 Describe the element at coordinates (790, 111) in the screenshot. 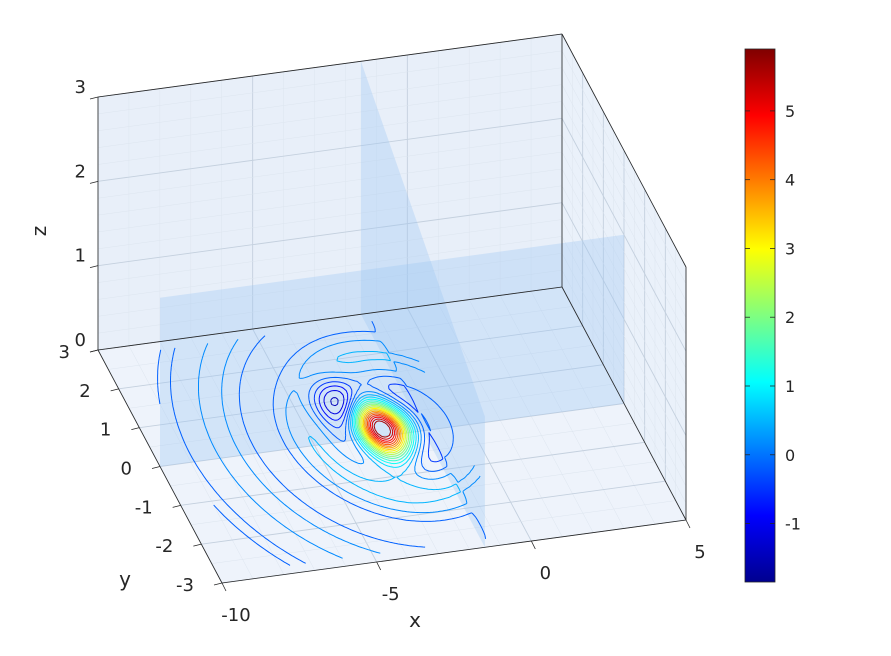

I see `colorbar-tick-label: 5` at that location.